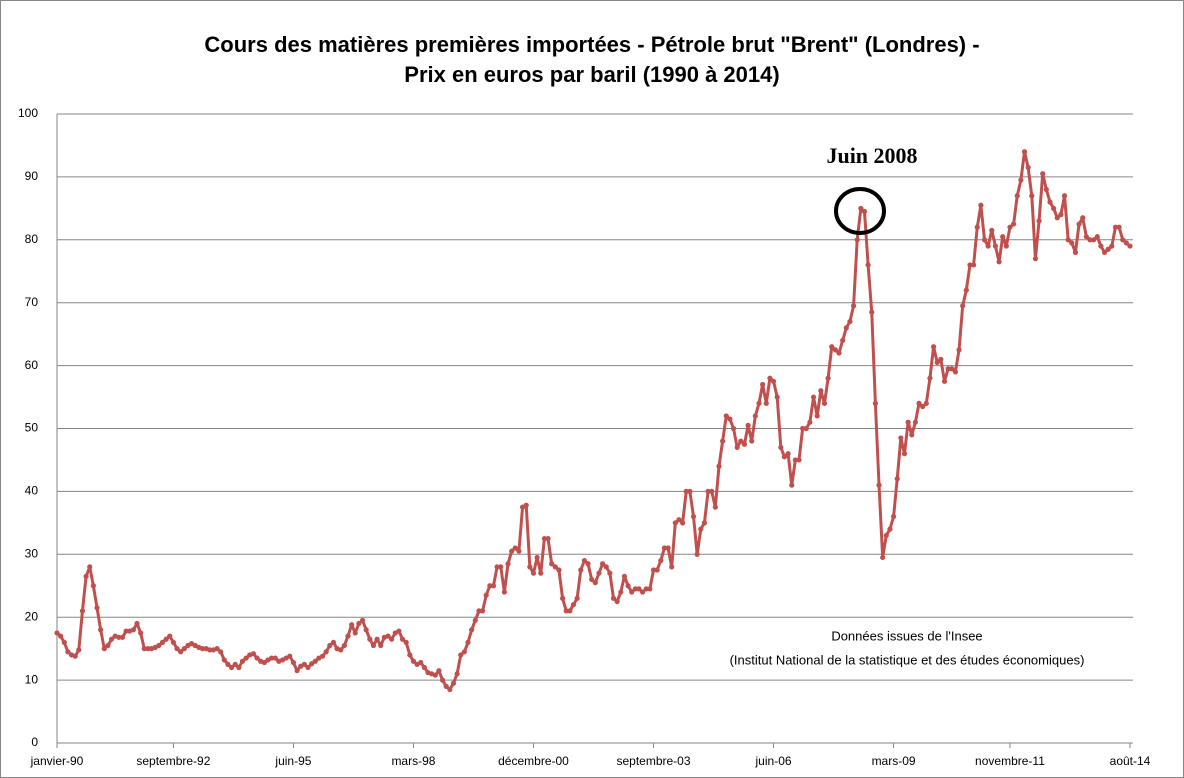 The width and height of the screenshot is (1184, 778). I want to click on y-tick-label: 0, so click(34, 742).